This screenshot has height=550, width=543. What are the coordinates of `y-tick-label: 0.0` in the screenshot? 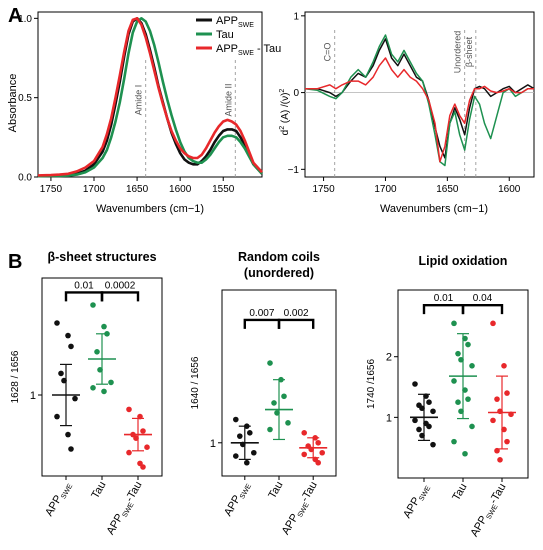 It's located at (25, 178).